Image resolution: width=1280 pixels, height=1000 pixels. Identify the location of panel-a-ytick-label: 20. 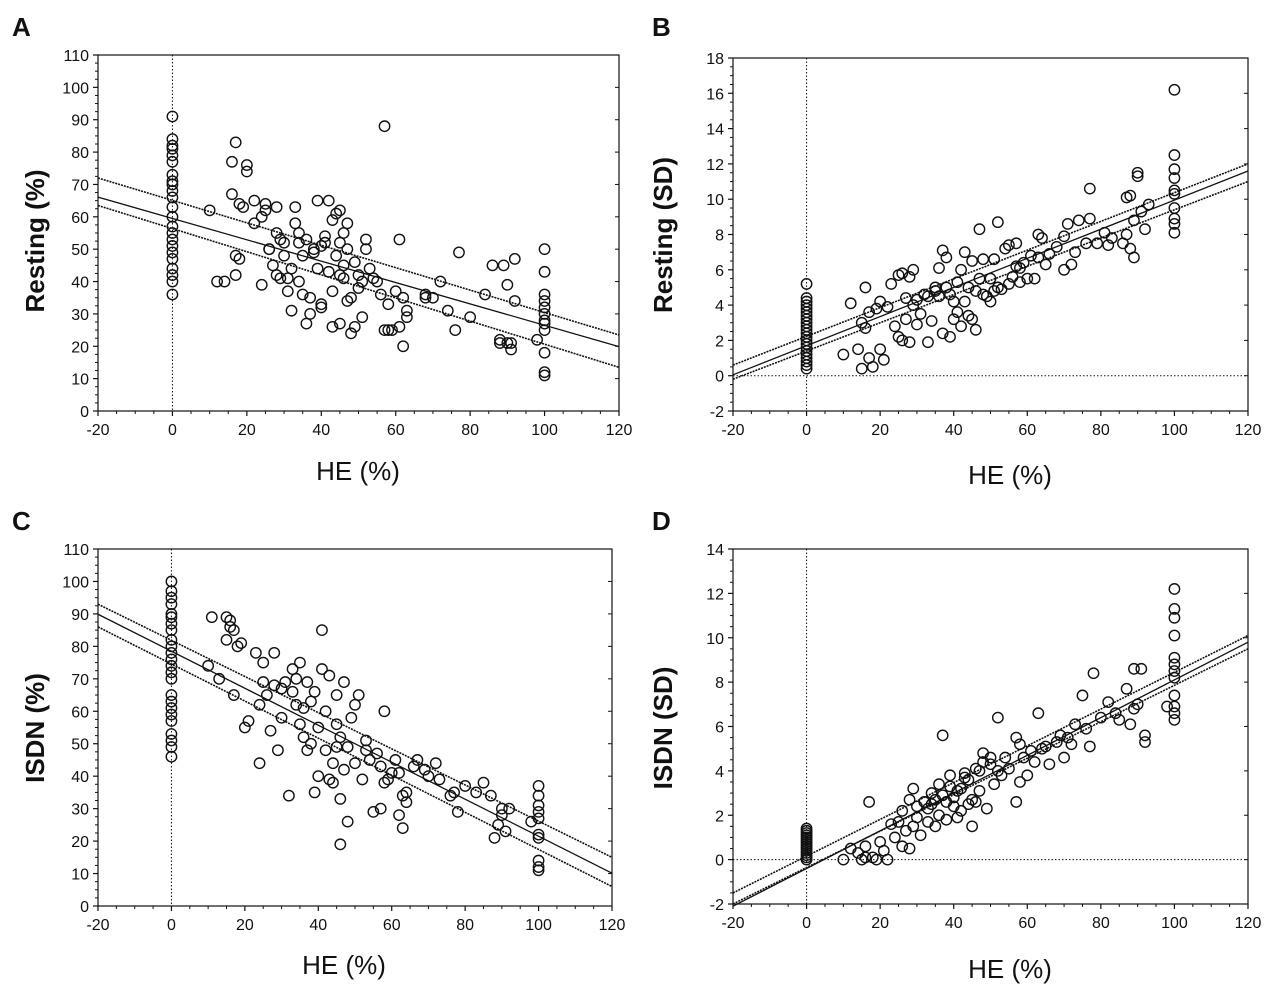
(80, 347).